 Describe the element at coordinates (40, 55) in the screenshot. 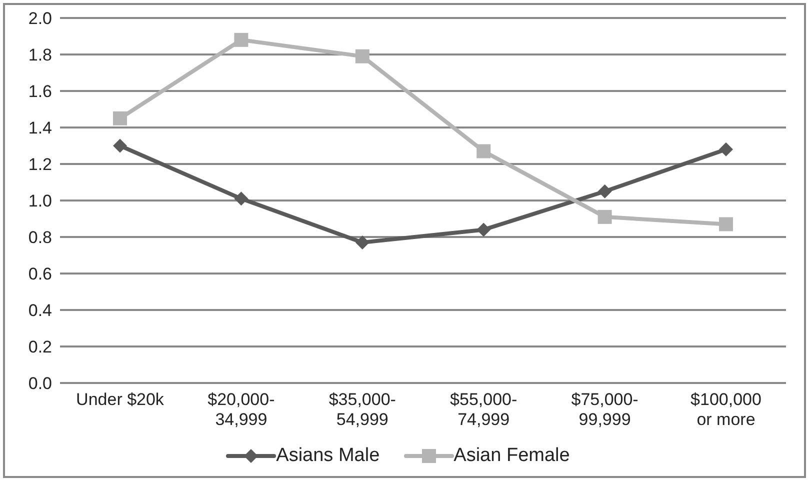

I see `y-tick-label: 1.8` at that location.